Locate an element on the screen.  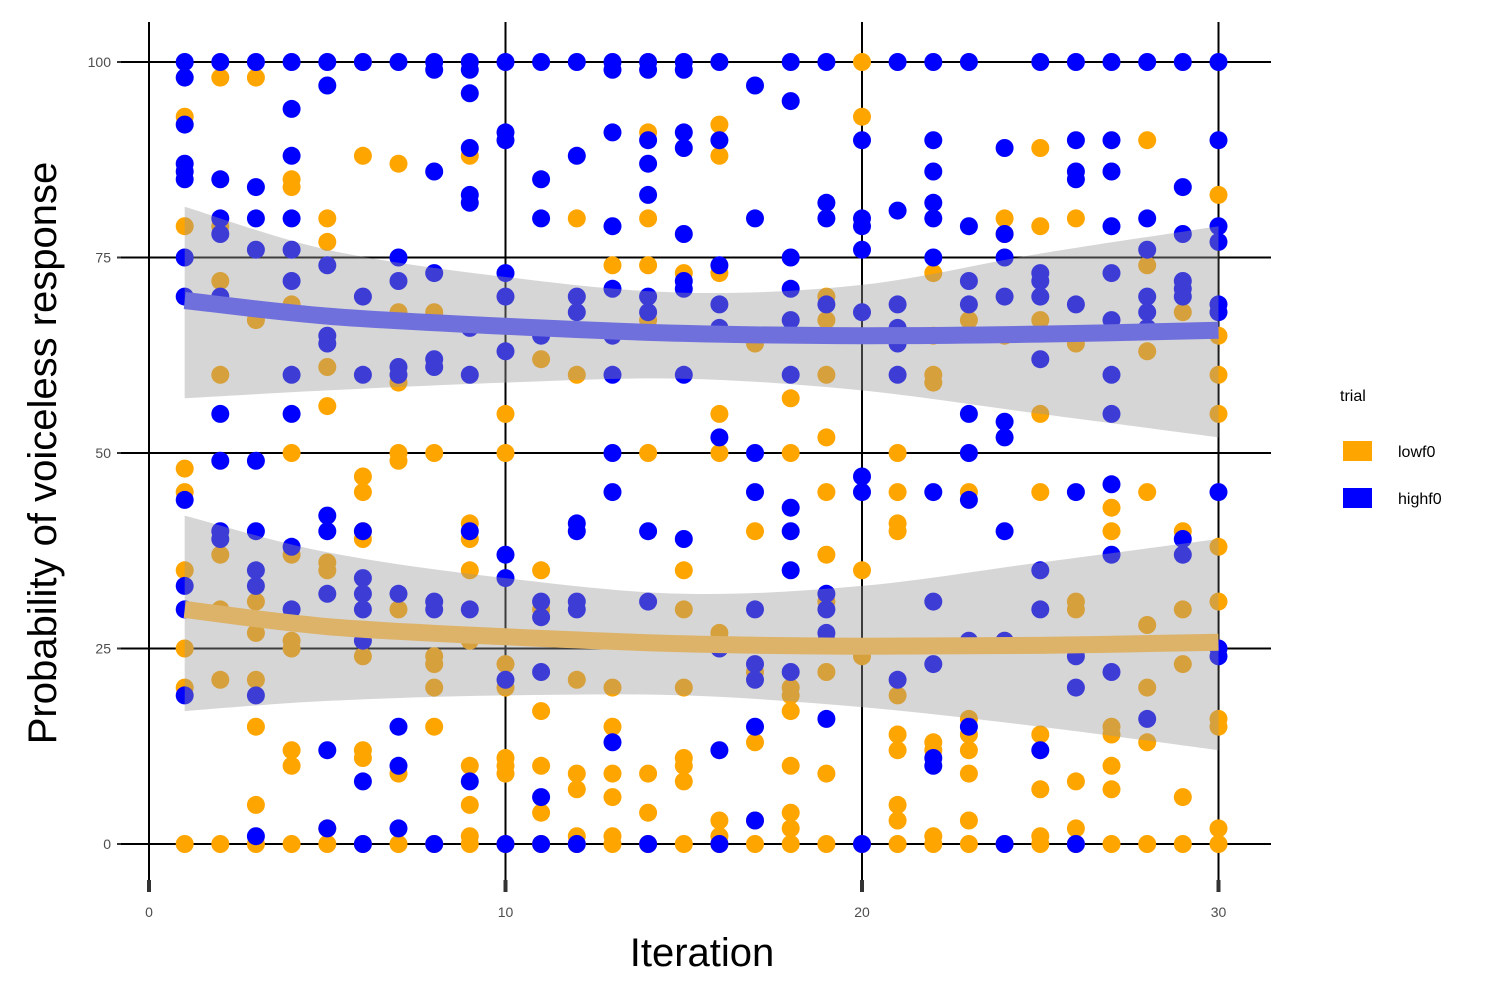
legend-title: trial is located at coordinates (1353, 396).